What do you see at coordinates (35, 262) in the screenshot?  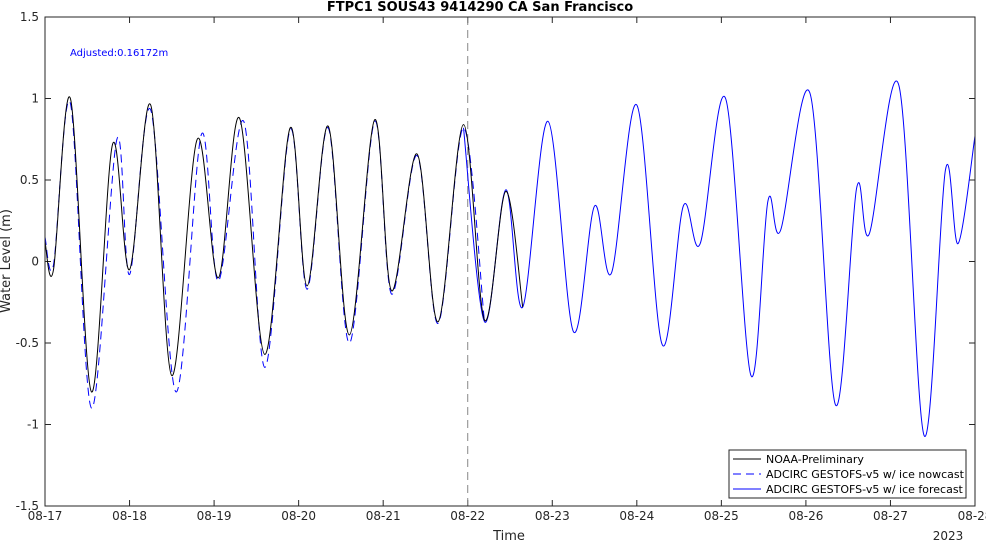 I see `y-tick-label: 0` at bounding box center [35, 262].